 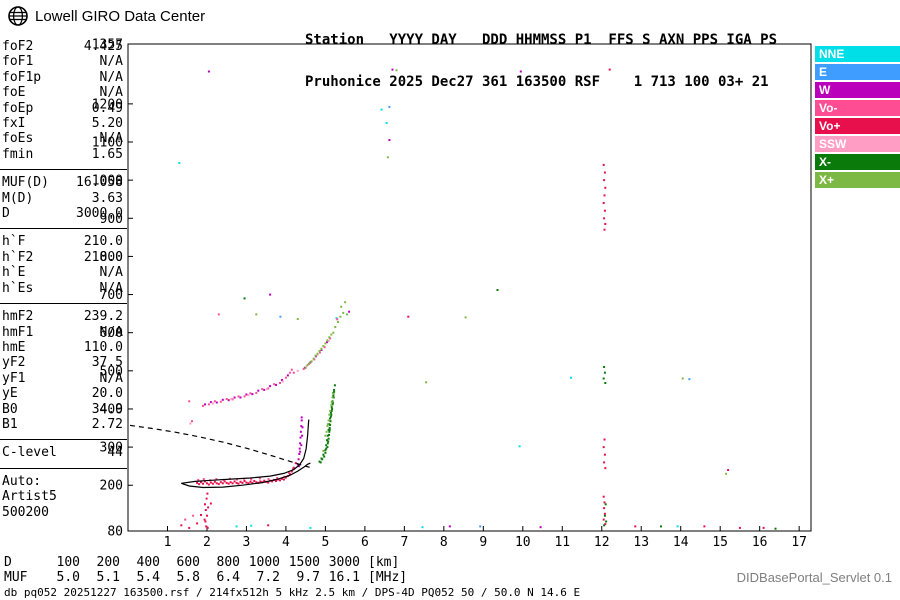 What do you see at coordinates (857, 144) in the screenshot?
I see `legend-item-ssw: SSW` at bounding box center [857, 144].